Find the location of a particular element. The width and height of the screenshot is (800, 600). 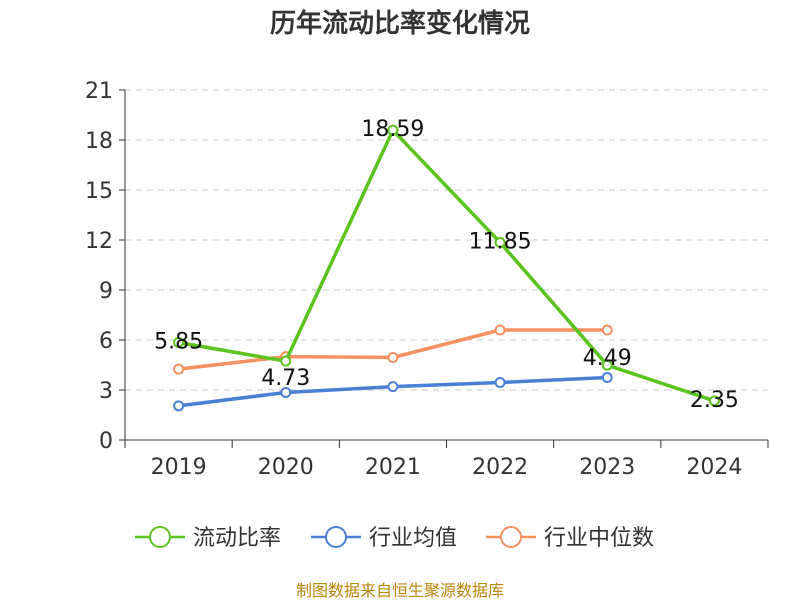

x-tick-label: 2022 is located at coordinates (500, 467).